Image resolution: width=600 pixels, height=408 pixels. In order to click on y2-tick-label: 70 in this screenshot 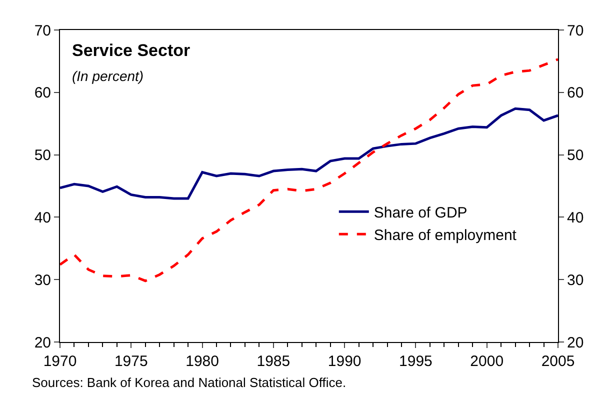, I will do `click(575, 31)`.